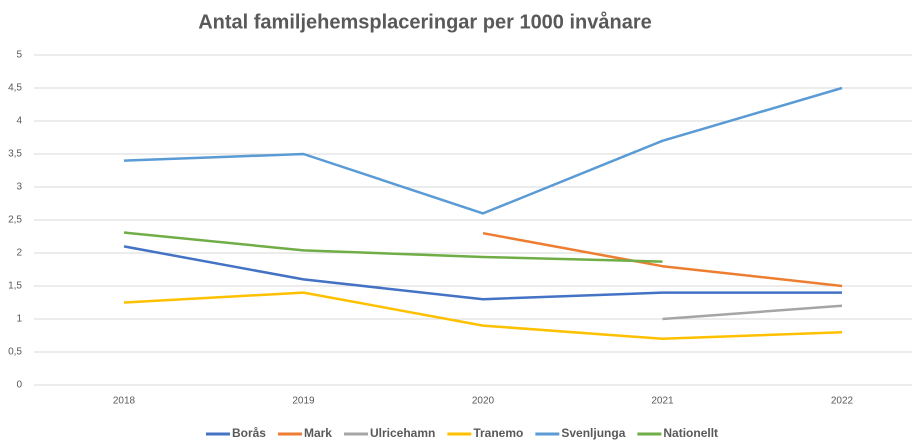 This screenshot has width=923, height=441. Describe the element at coordinates (690, 433) in the screenshot. I see `legend-label: Nationellt` at that location.